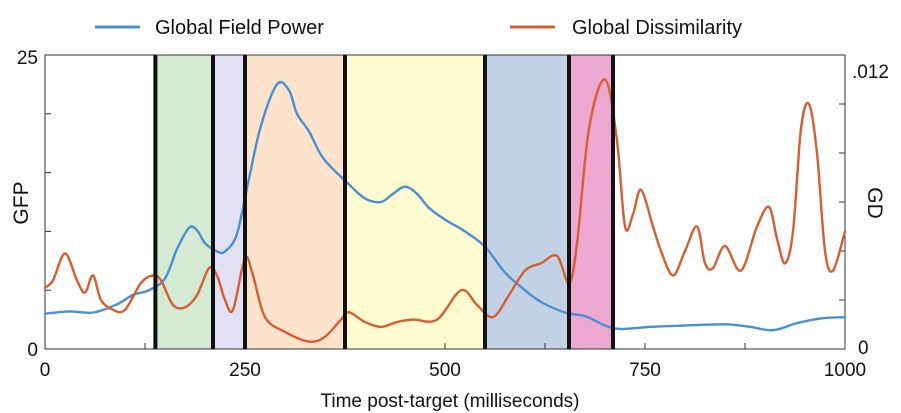  What do you see at coordinates (45, 370) in the screenshot?
I see `x-tick-label: 0` at bounding box center [45, 370].